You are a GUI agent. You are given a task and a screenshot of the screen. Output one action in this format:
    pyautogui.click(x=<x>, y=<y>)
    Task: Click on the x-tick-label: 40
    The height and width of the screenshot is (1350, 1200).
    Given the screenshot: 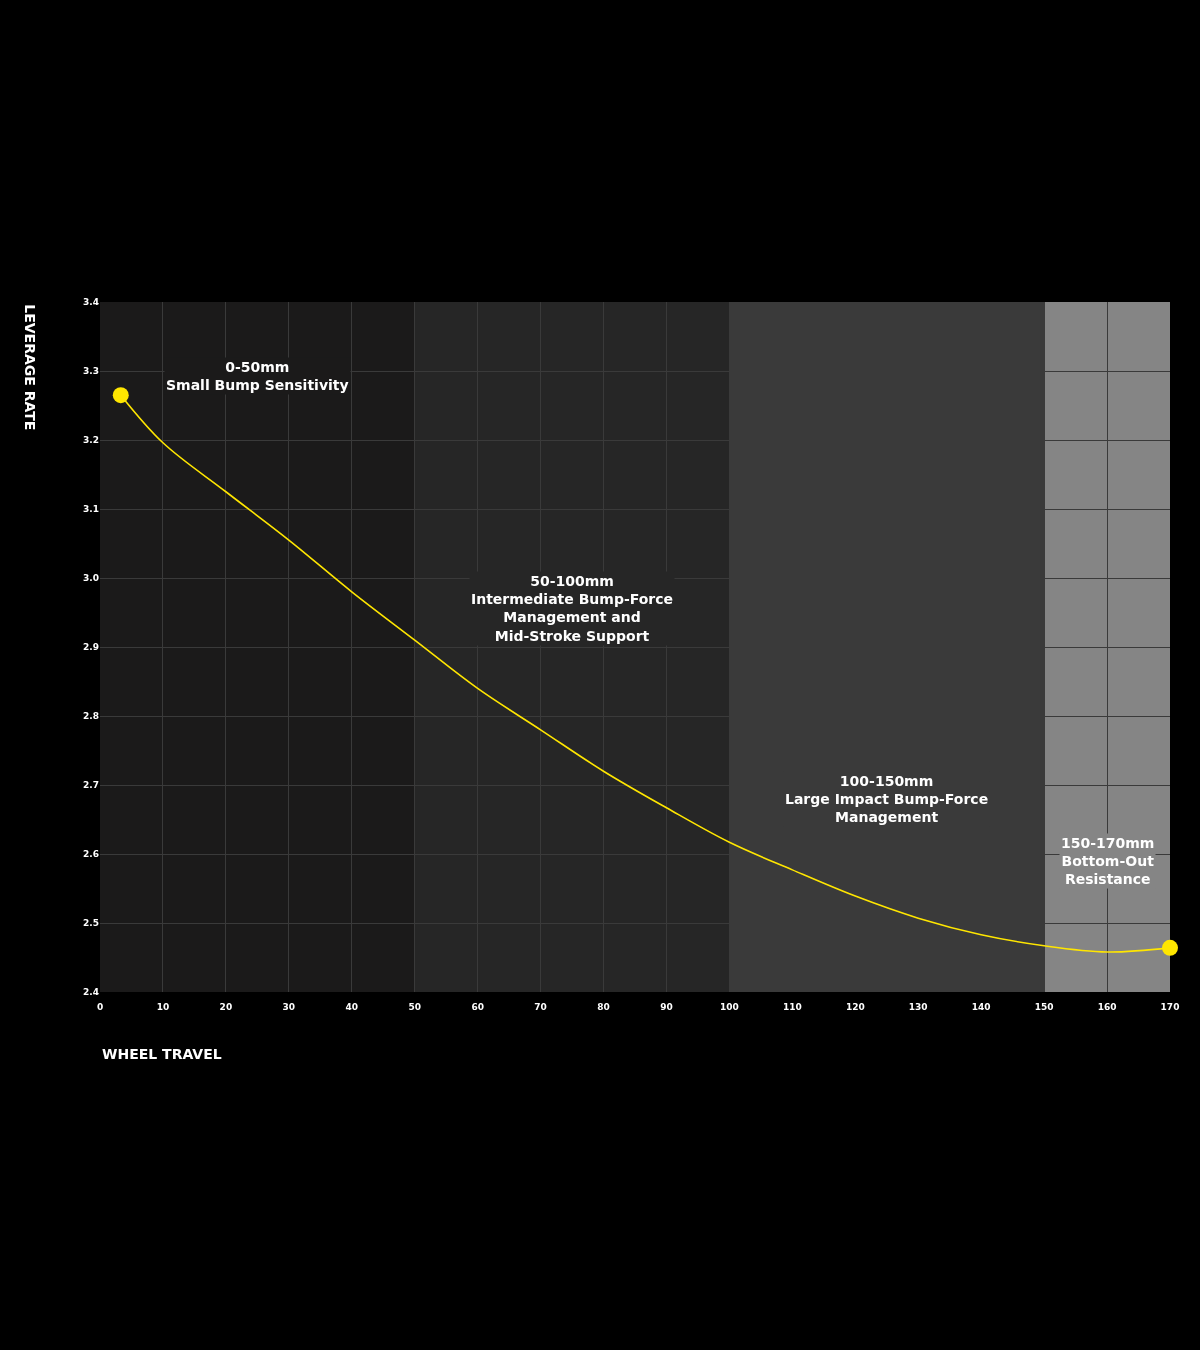 What is the action you would take?
    pyautogui.click(x=352, y=1007)
    